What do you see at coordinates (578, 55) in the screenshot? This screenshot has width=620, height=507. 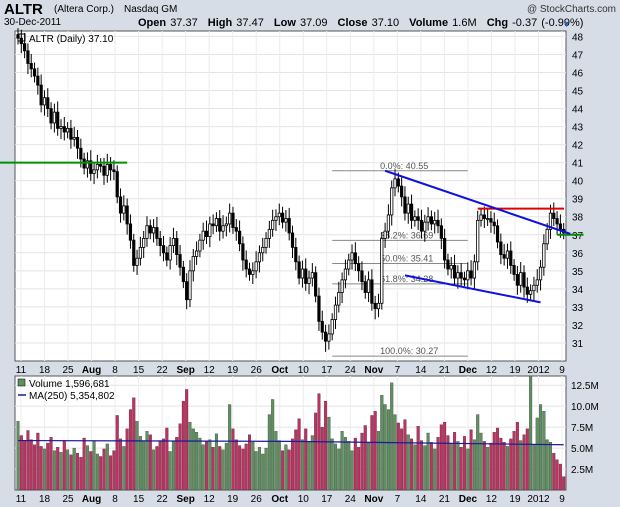 I see `price-tick-label: 47` at bounding box center [578, 55].